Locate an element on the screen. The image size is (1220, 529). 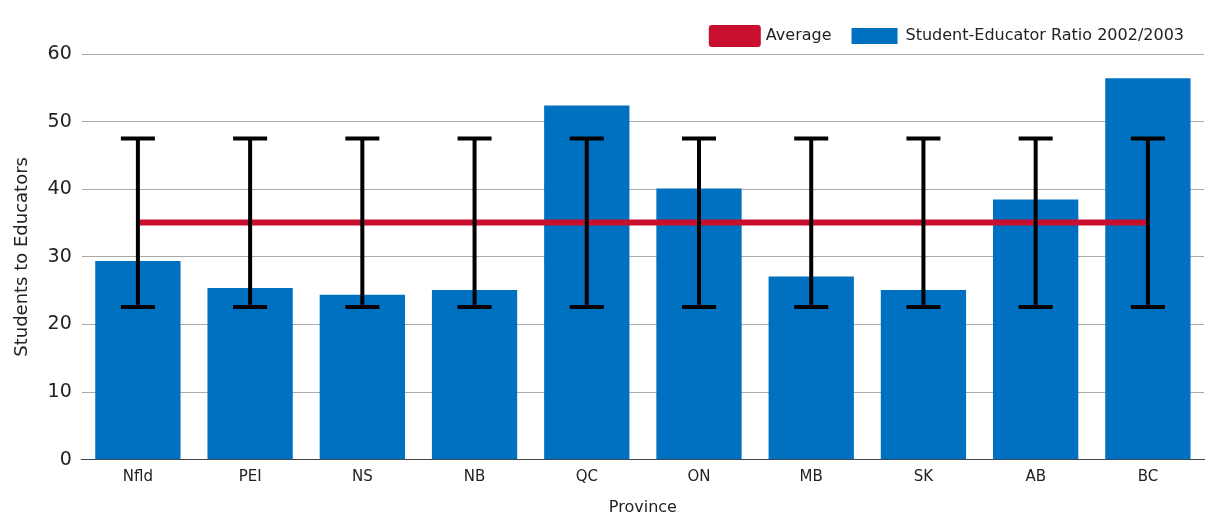
legend-label: Average is located at coordinates (798, 35).